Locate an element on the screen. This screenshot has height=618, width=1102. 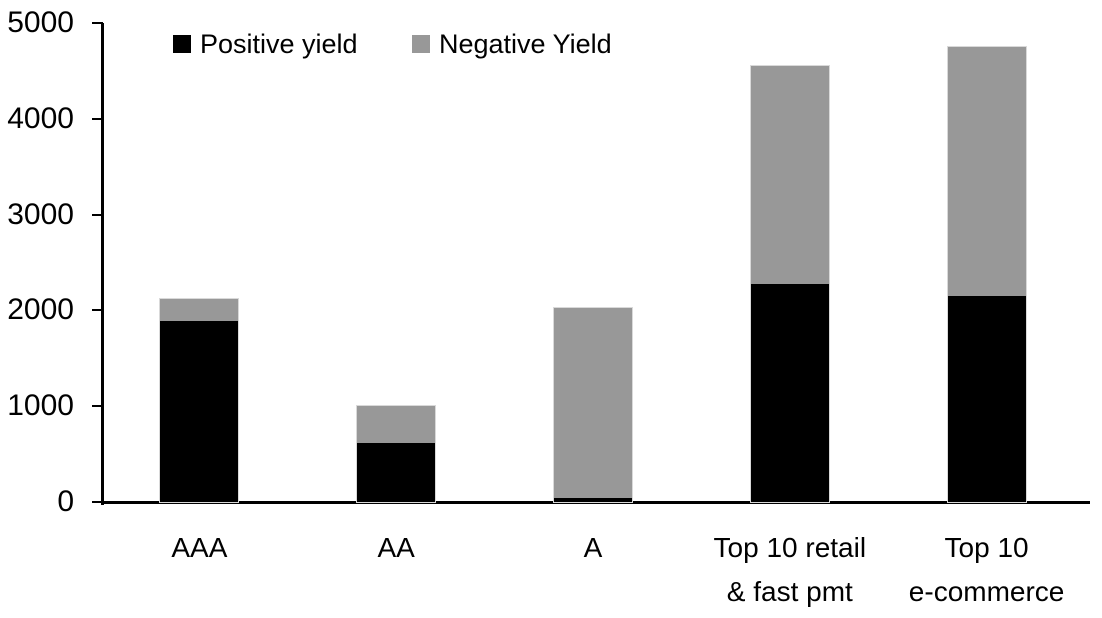
bar-aaa is located at coordinates (199, 400).